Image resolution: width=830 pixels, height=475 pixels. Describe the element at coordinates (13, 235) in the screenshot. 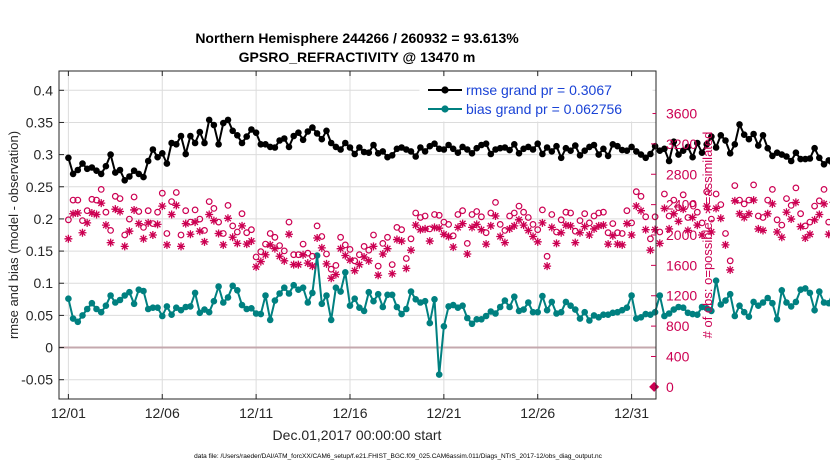

I see `y-axis-label-left: rmse and bias (model - observation)` at that location.